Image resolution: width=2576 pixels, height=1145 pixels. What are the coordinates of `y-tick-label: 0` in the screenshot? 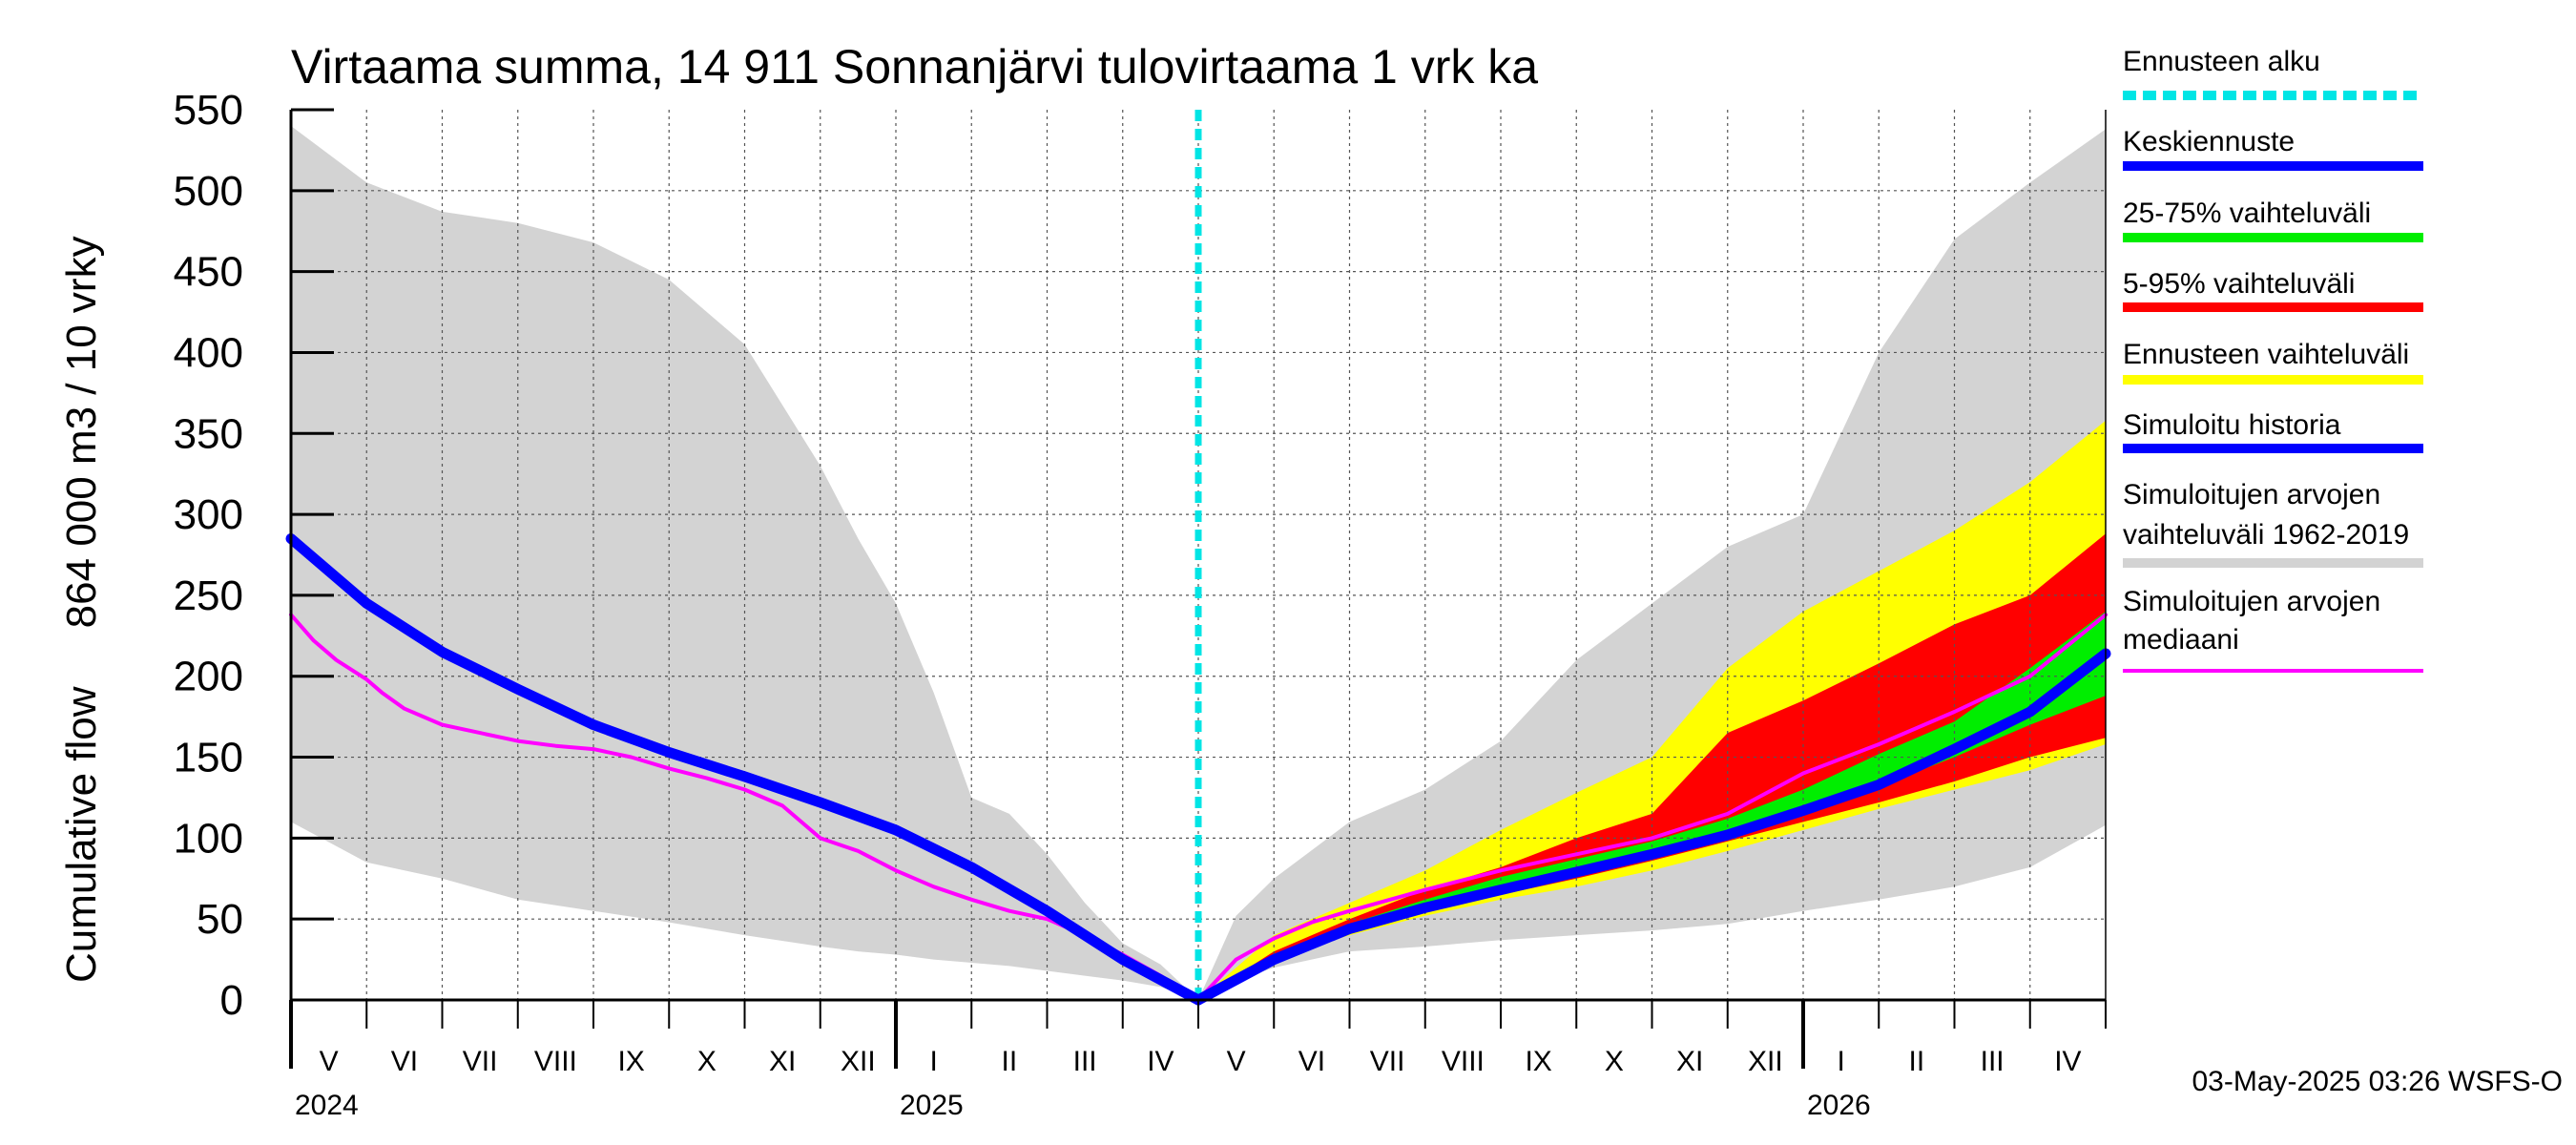 It's located at (231, 1000).